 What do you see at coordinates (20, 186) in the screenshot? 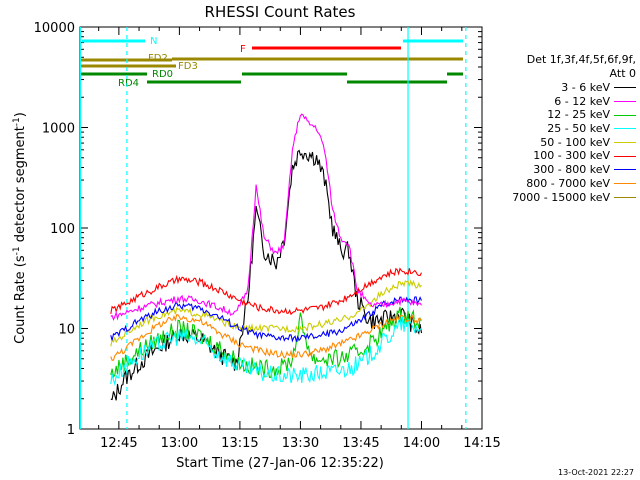
I see `y-label-mid: detector segment` at bounding box center [20, 186].